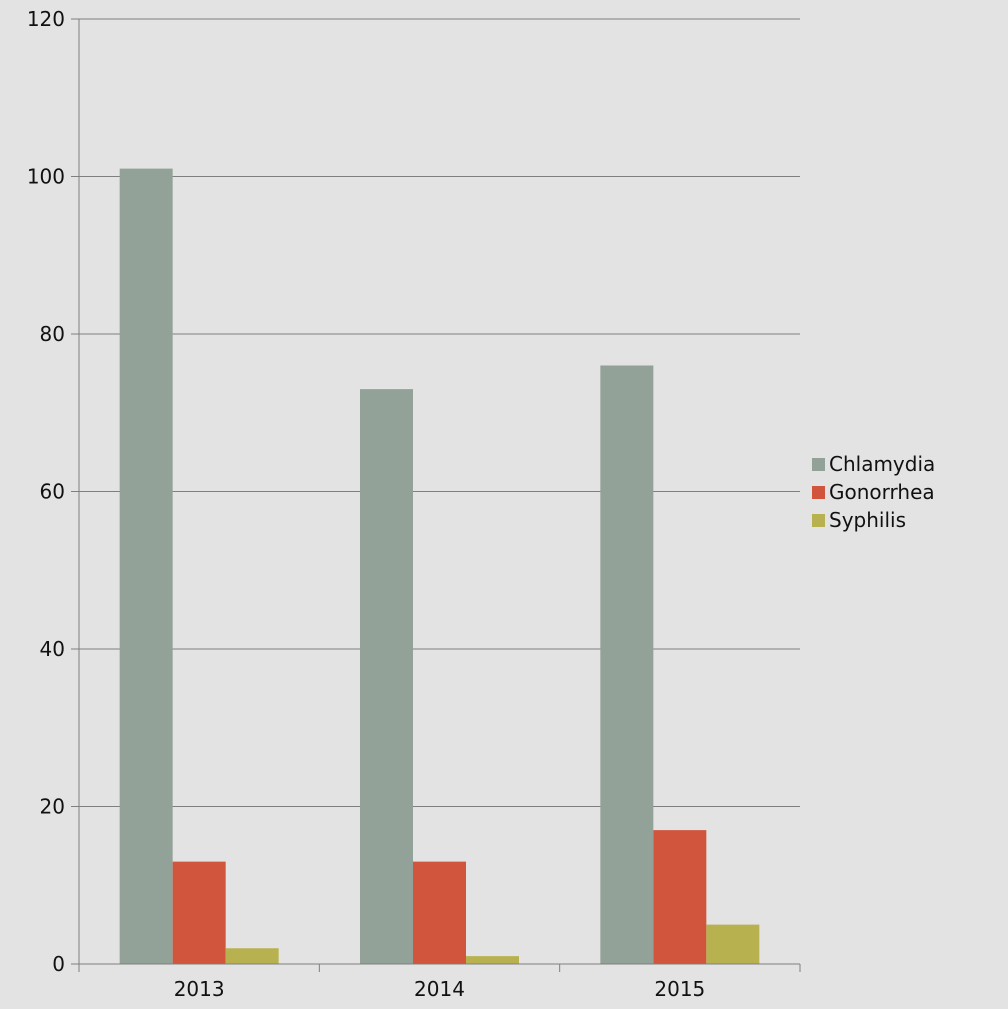 The height and width of the screenshot is (1009, 1008). Describe the element at coordinates (52, 807) in the screenshot. I see `y-tick-label: 20` at that location.